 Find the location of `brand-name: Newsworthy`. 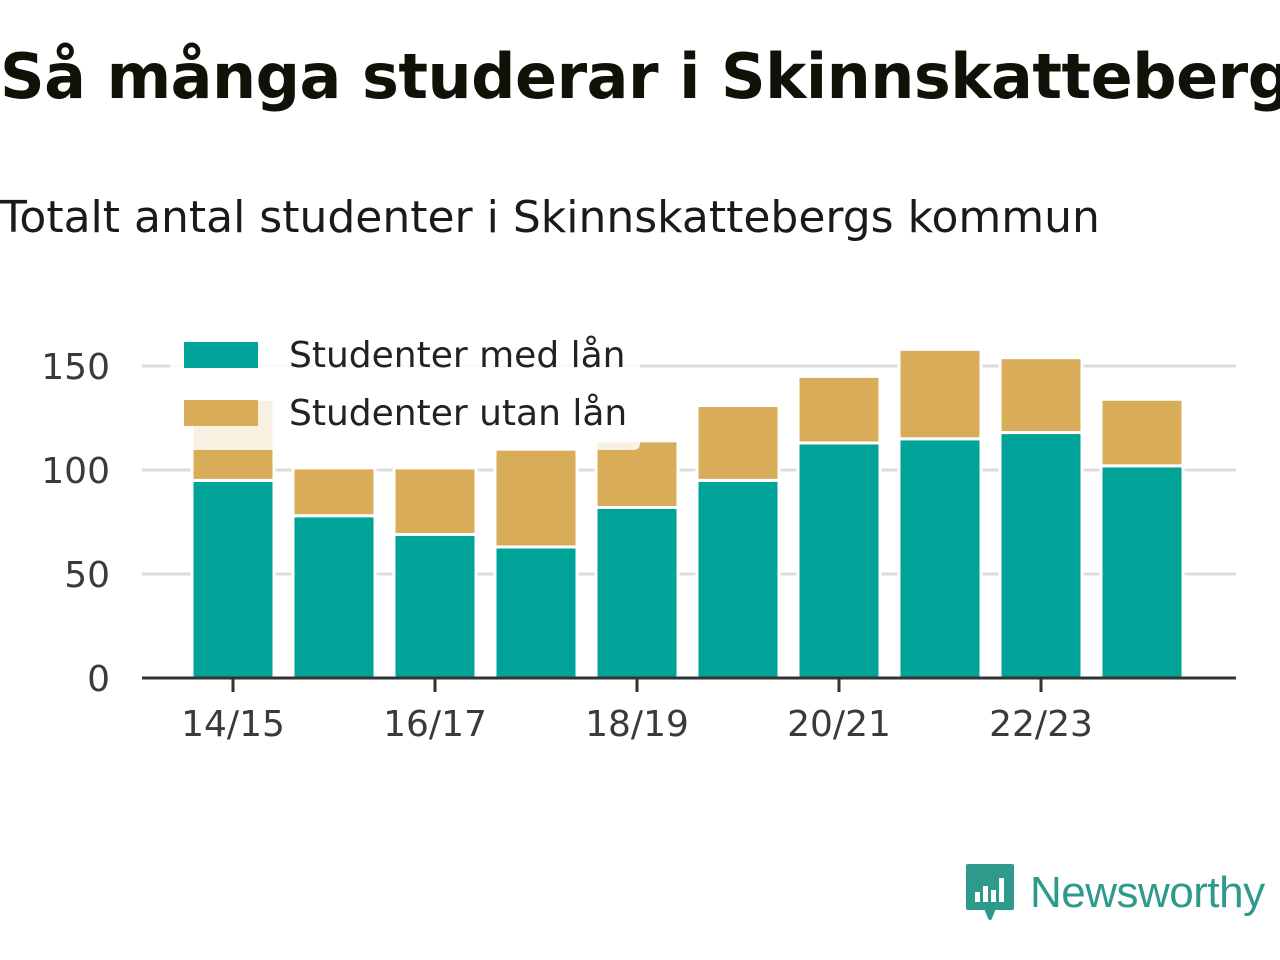

brand-name: Newsworthy is located at coordinates (1147, 892).